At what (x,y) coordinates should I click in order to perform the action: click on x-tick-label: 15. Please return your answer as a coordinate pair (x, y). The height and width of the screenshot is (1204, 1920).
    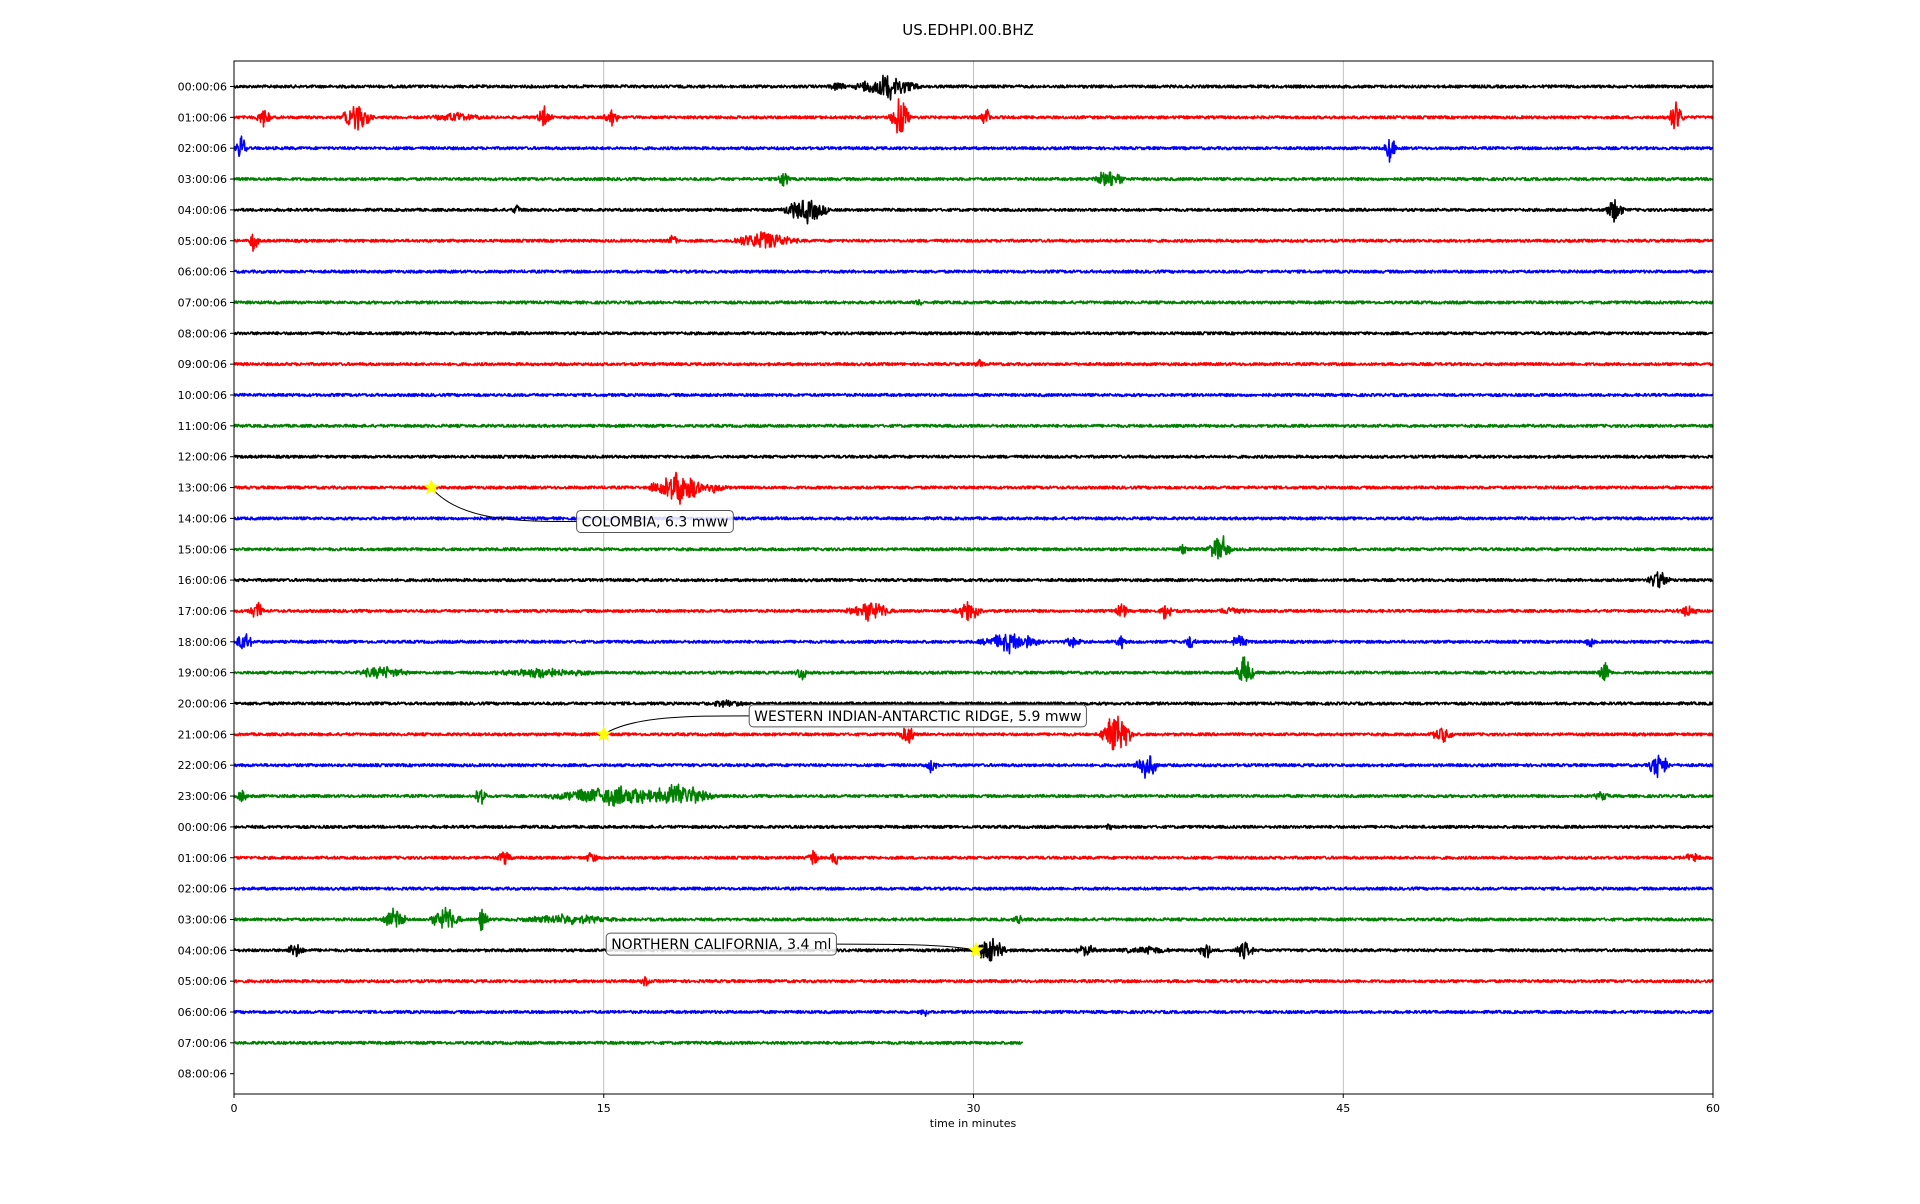
    Looking at the image, I should click on (604, 1108).